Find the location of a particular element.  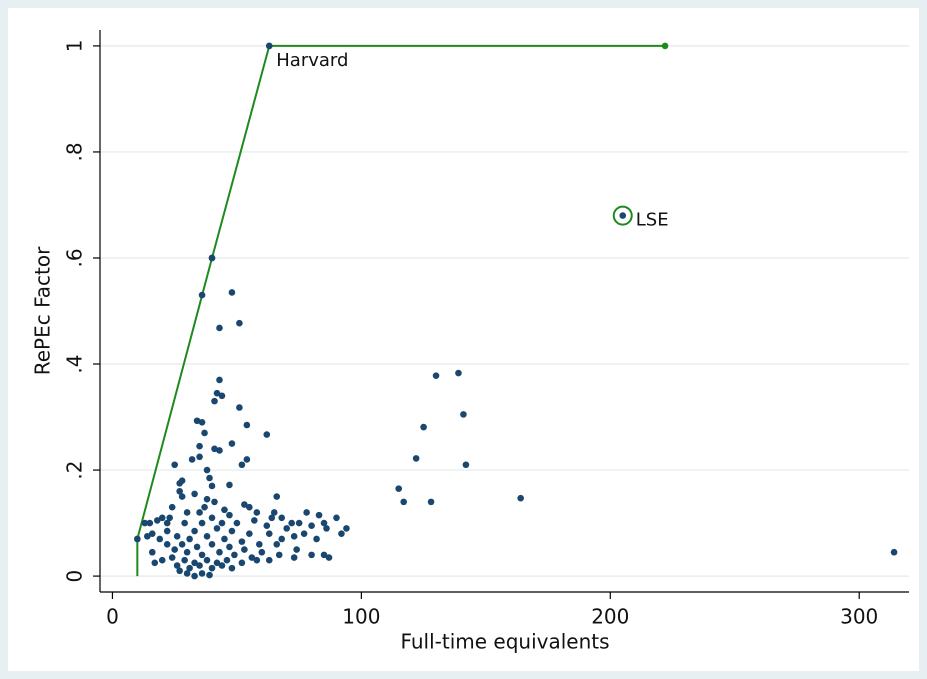

x-tick-label: 200 is located at coordinates (610, 617).